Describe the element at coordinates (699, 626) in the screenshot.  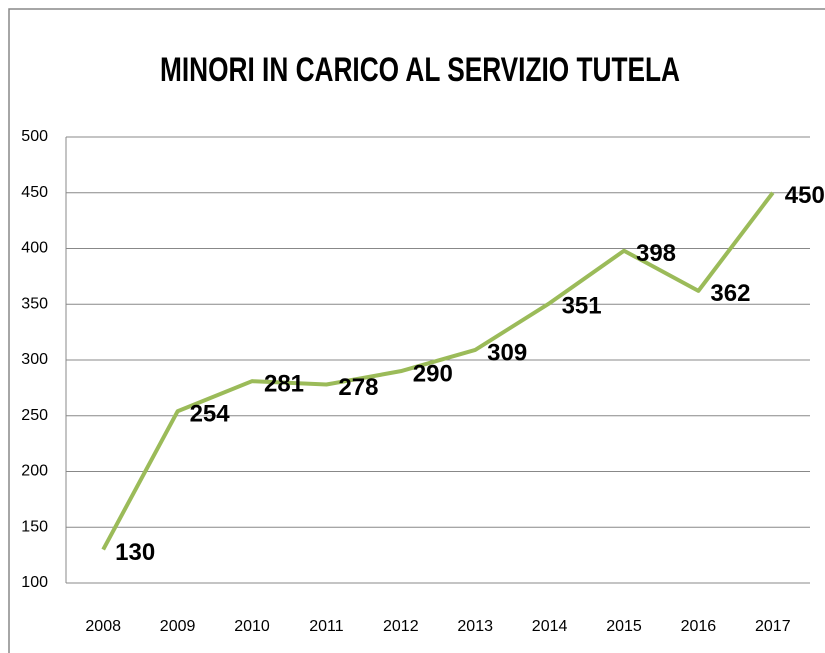
I see `x-tick-label: 2016` at that location.